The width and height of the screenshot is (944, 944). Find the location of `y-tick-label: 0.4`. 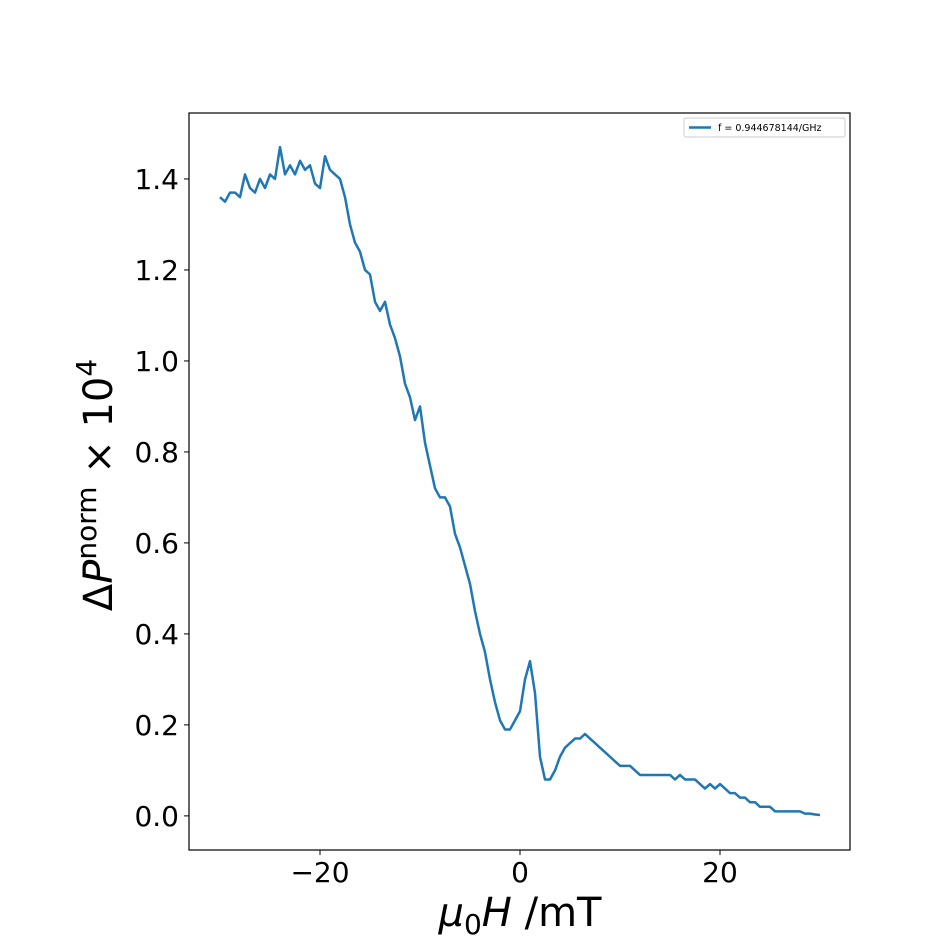

y-tick-label: 0.4 is located at coordinates (156, 634).